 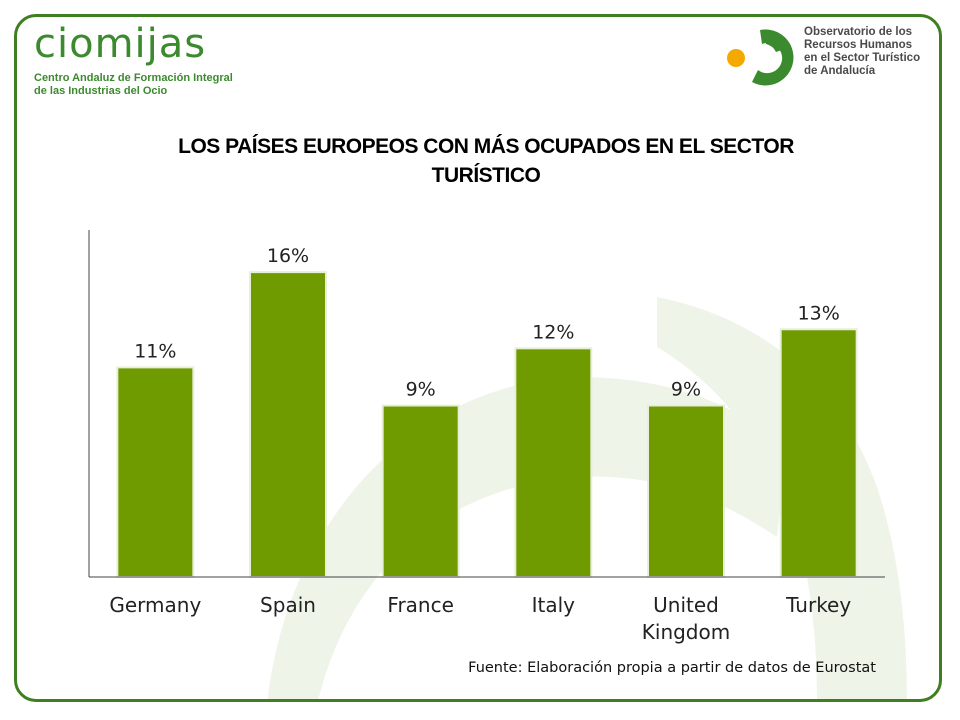 What do you see at coordinates (288, 424) in the screenshot?
I see `bar-spain` at bounding box center [288, 424].